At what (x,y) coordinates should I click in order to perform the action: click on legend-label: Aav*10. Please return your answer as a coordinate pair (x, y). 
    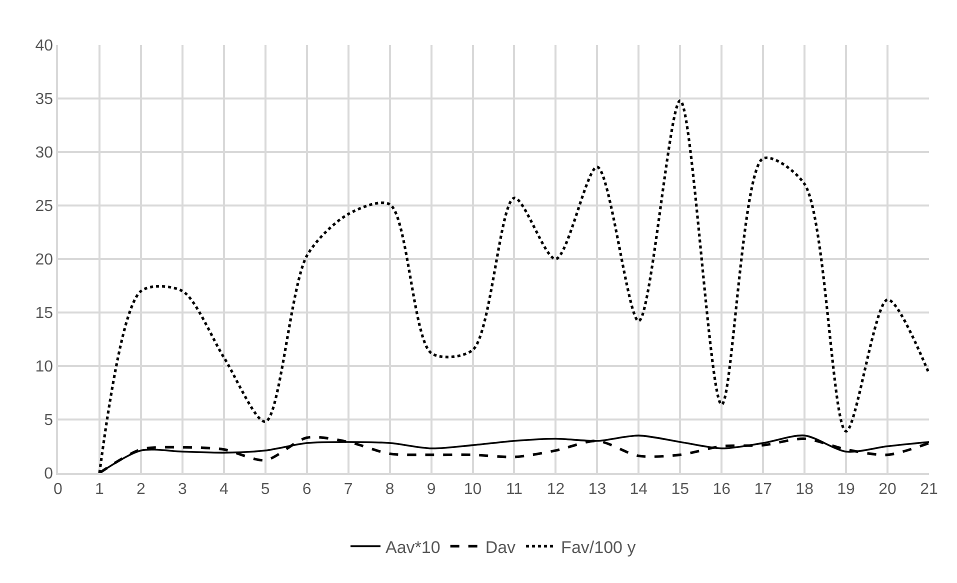
    Looking at the image, I should click on (413, 547).